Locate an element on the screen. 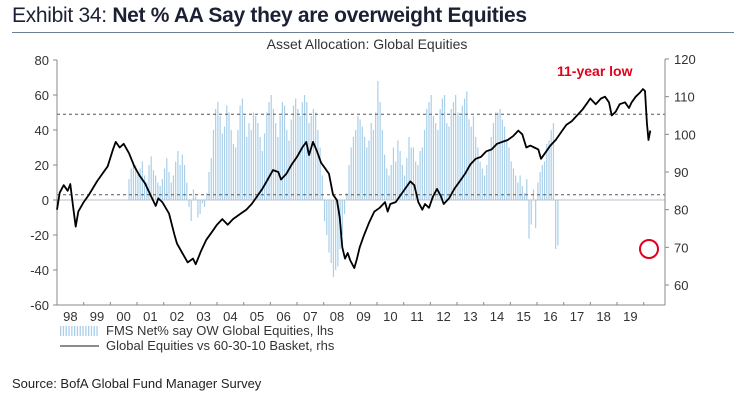  right-tick-label: 80 is located at coordinates (681, 210).